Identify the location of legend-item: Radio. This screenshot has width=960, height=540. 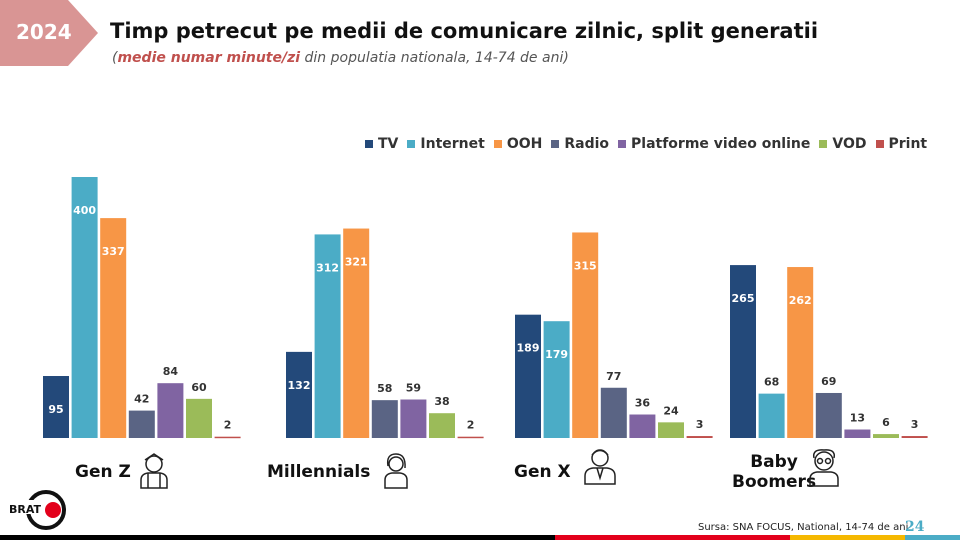
(580, 144).